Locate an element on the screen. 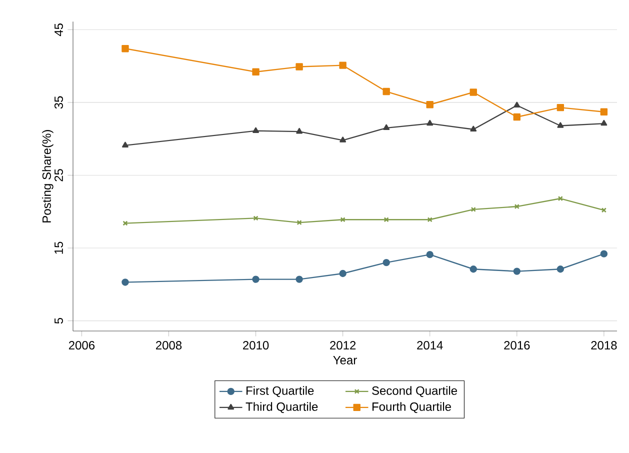  y-tick-label: 25 is located at coordinates (58, 175).